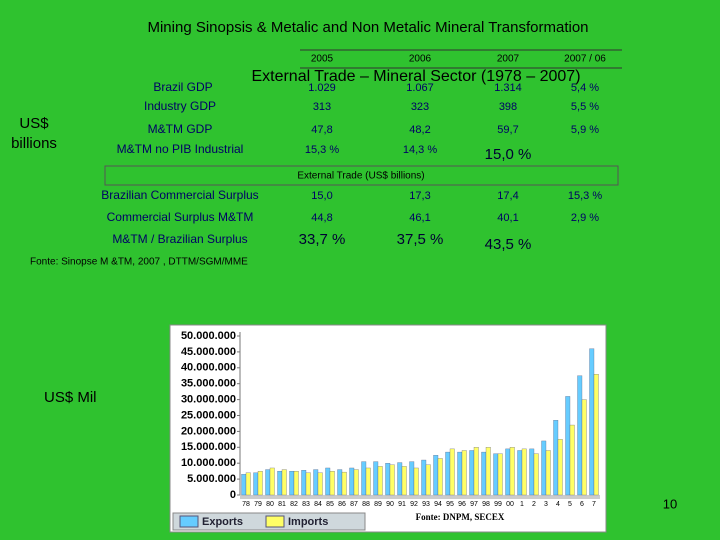  What do you see at coordinates (366, 504) in the screenshot?
I see `x-tick-label: 88` at bounding box center [366, 504].